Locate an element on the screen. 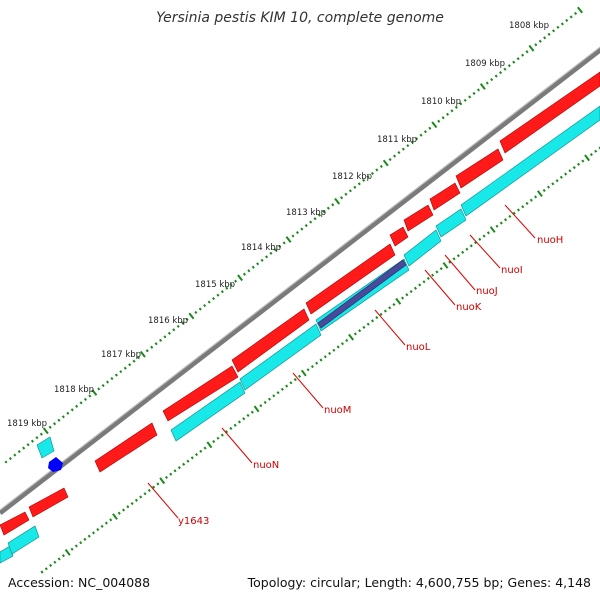 The height and width of the screenshot is (600, 600). gene-label-nuoK: nuoK is located at coordinates (469, 307).